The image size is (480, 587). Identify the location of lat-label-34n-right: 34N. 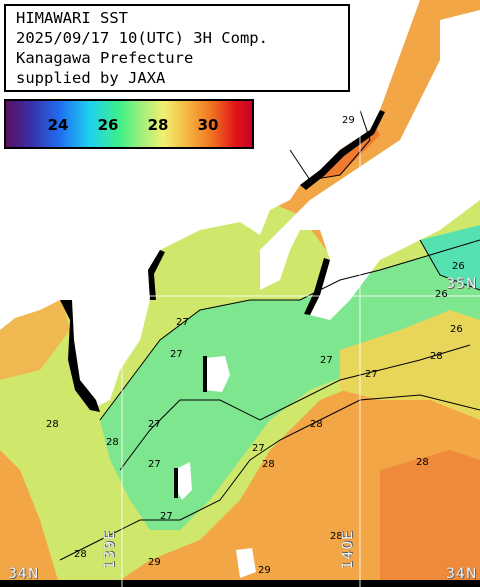
(462, 574).